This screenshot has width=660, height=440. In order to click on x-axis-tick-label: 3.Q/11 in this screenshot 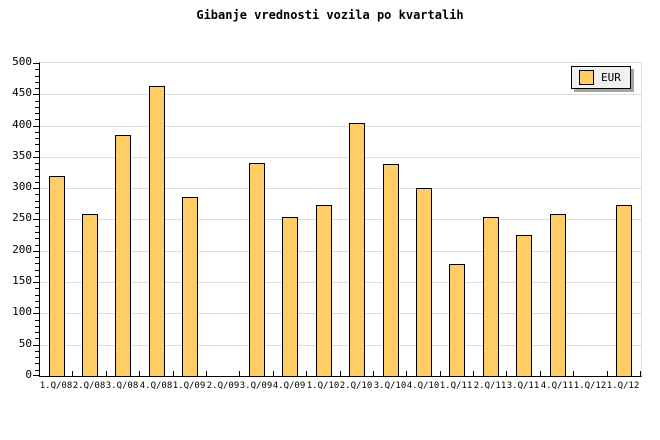, I will do `click(523, 386)`.